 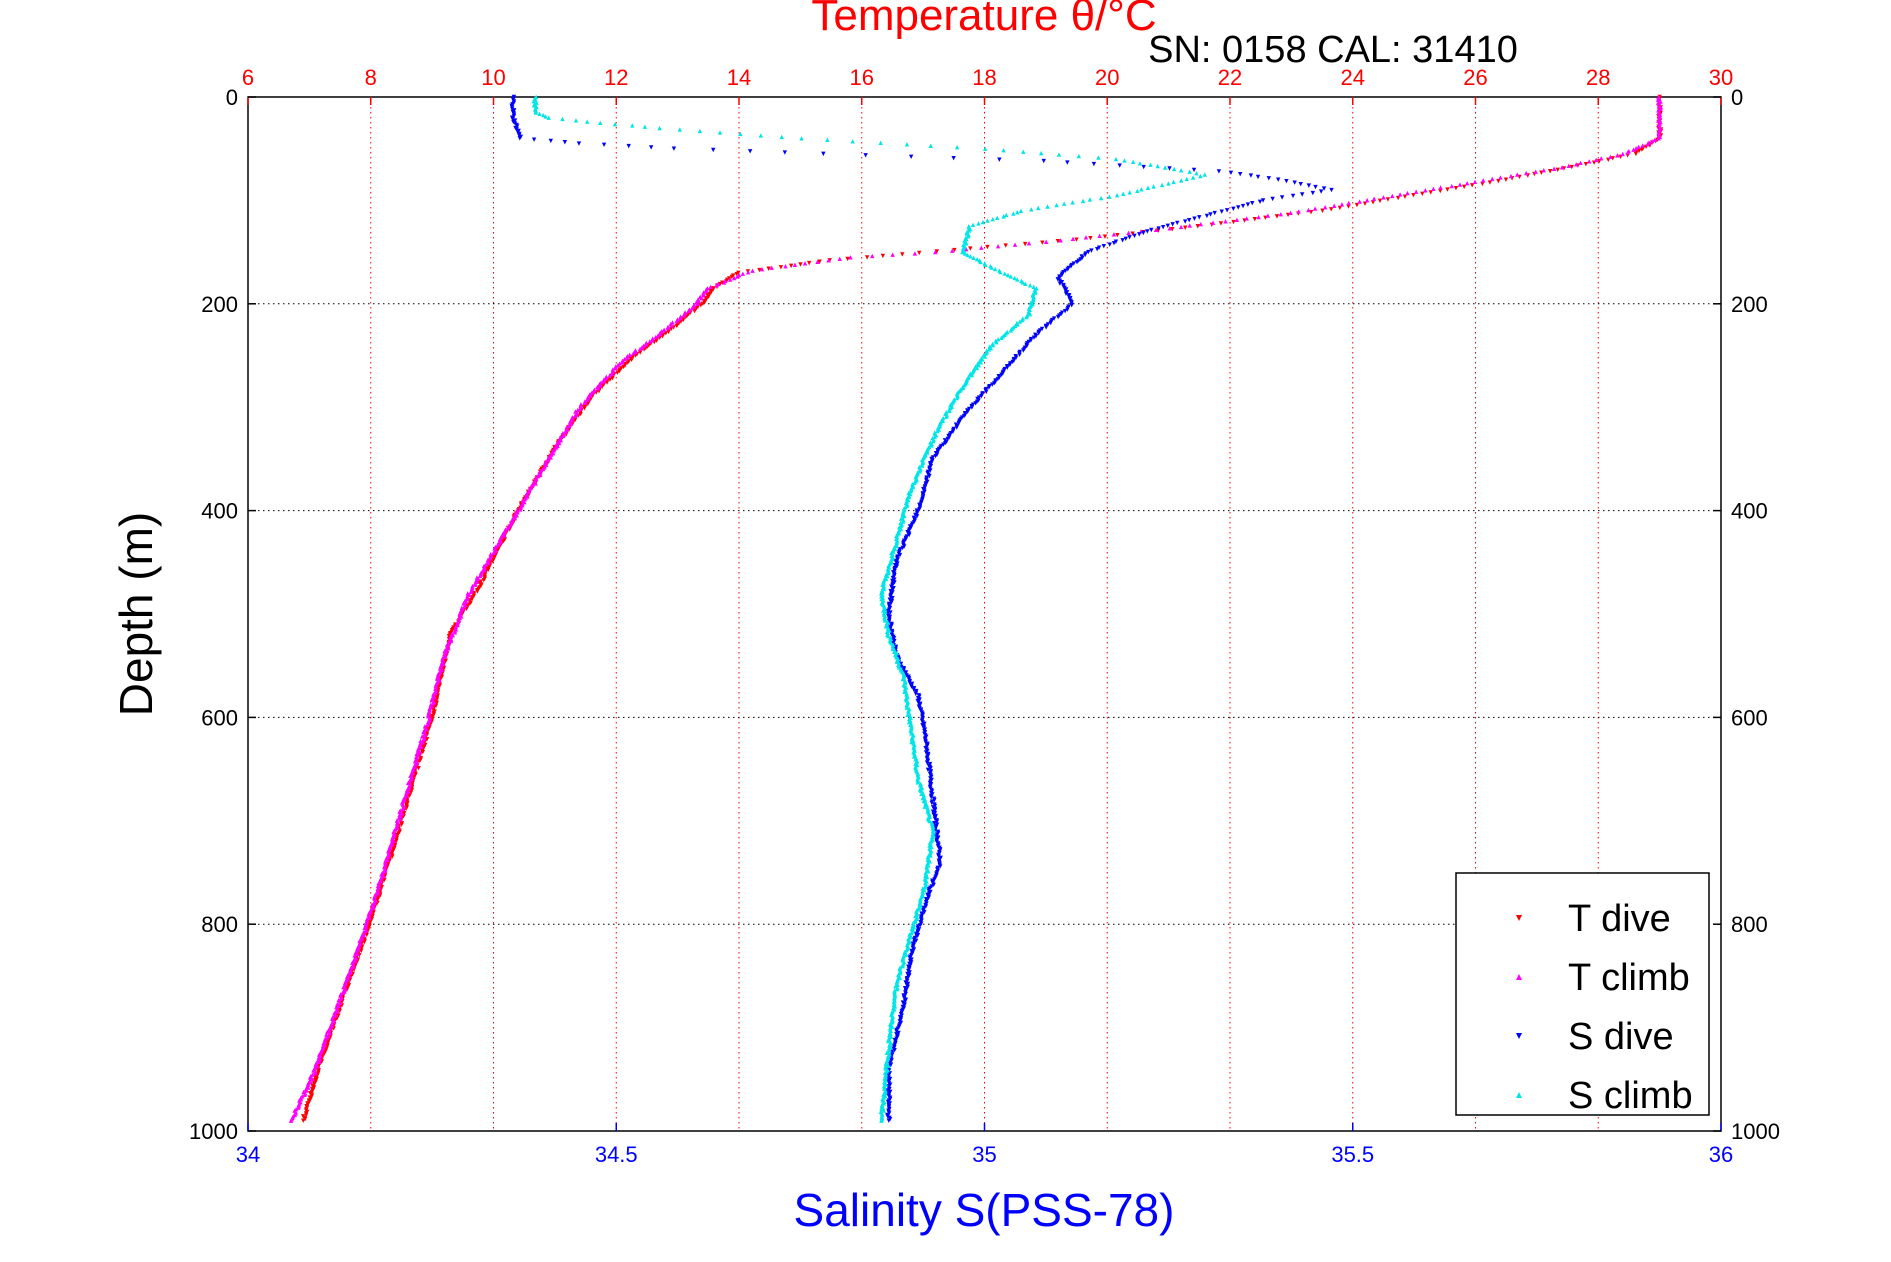 I want to click on left-tick-label: 1000, so click(x=213, y=1131).